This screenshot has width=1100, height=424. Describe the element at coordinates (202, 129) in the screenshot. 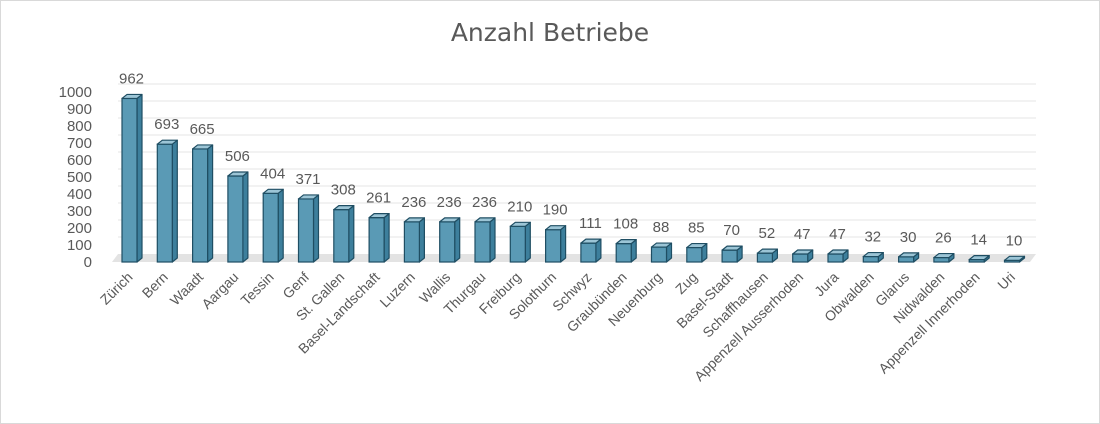

I see `data-label: 665` at that location.